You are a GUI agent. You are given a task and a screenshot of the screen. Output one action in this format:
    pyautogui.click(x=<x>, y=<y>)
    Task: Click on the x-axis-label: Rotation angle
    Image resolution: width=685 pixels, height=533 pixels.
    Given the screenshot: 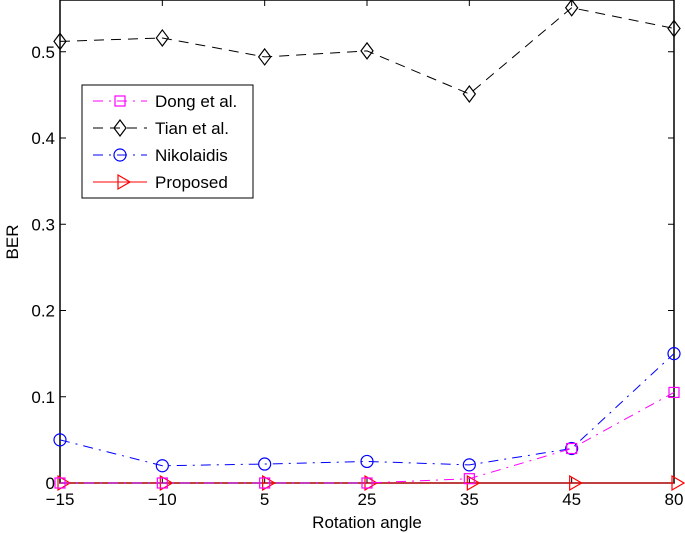 What is the action you would take?
    pyautogui.click(x=367, y=522)
    